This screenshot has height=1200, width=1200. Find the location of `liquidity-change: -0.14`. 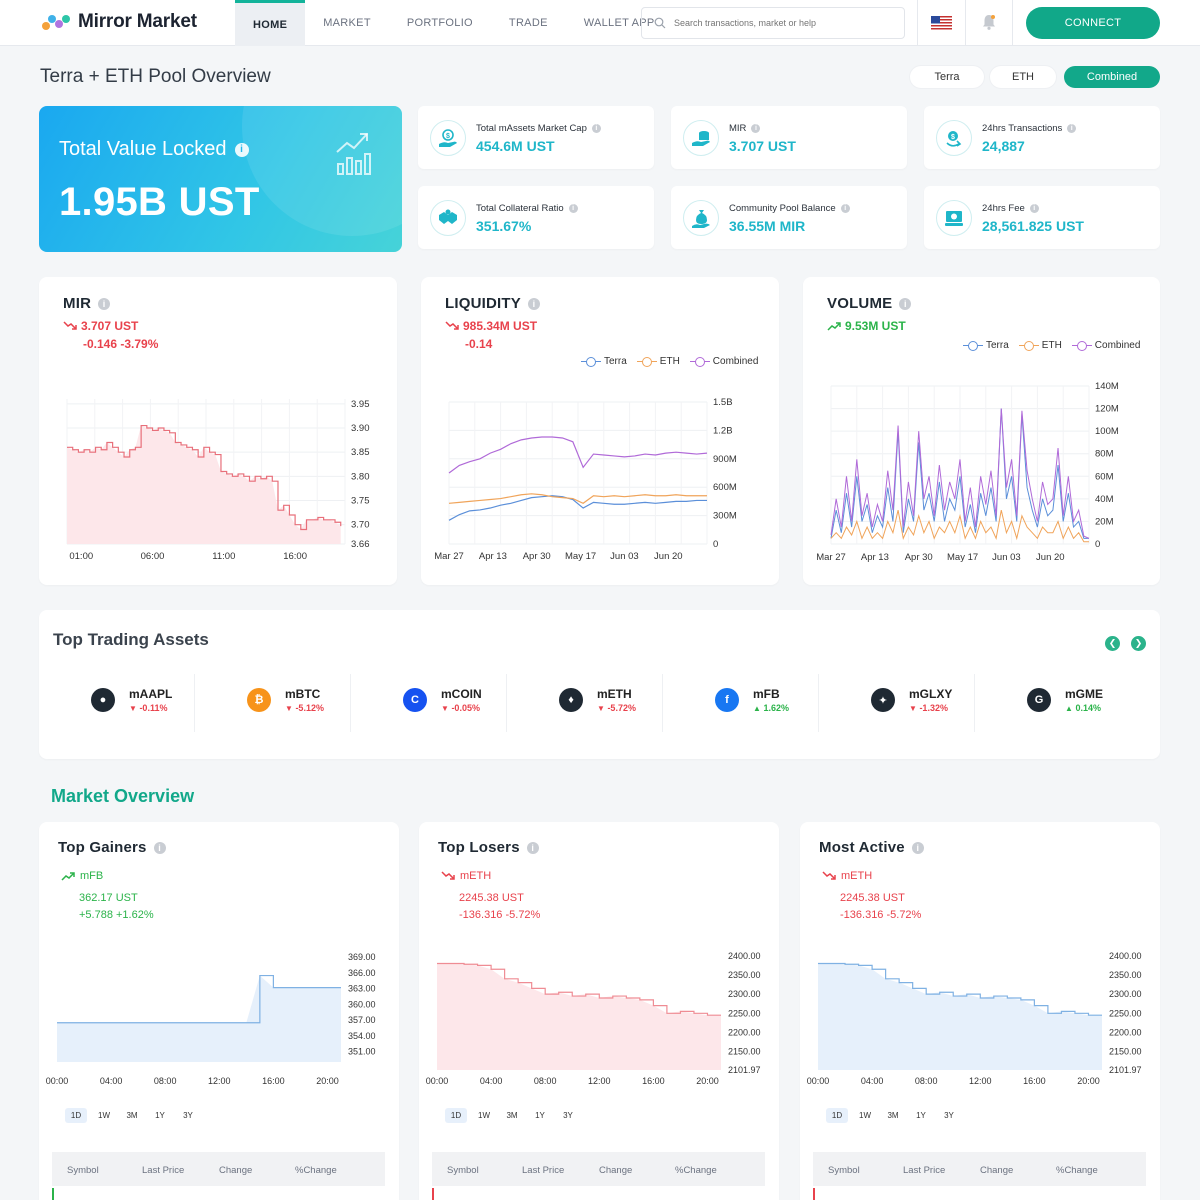

liquidity-change: -0.14 is located at coordinates (479, 344).